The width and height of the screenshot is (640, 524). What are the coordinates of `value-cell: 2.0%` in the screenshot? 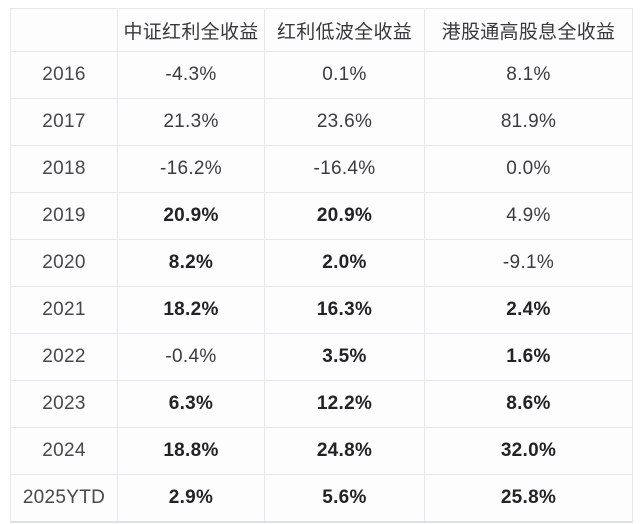 It's located at (344, 263).